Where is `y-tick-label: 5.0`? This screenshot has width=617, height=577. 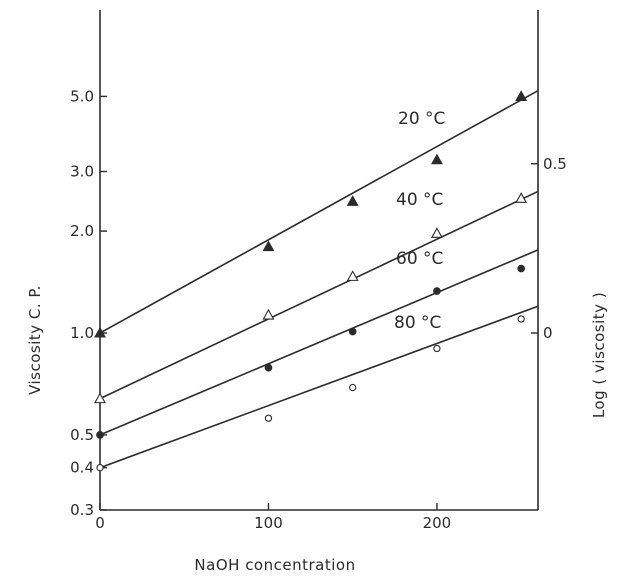
y-tick-label: 5.0 is located at coordinates (82, 96).